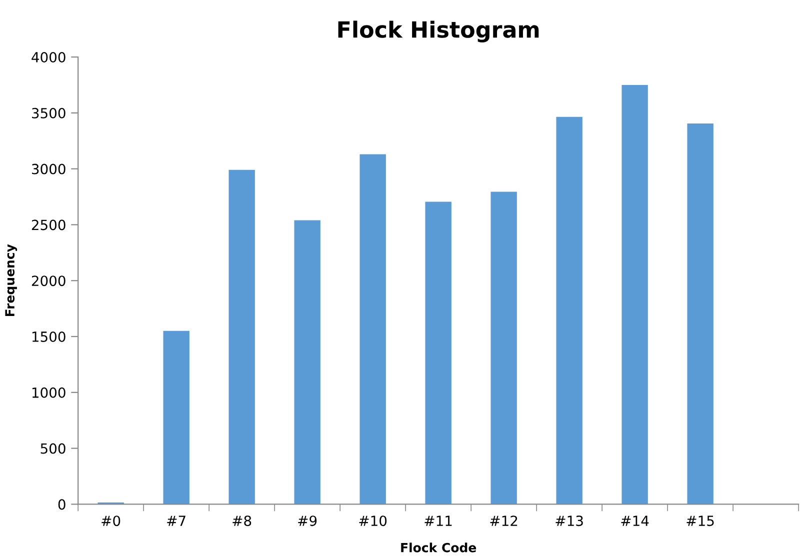  I want to click on y-tick-label: 2500, so click(49, 225).